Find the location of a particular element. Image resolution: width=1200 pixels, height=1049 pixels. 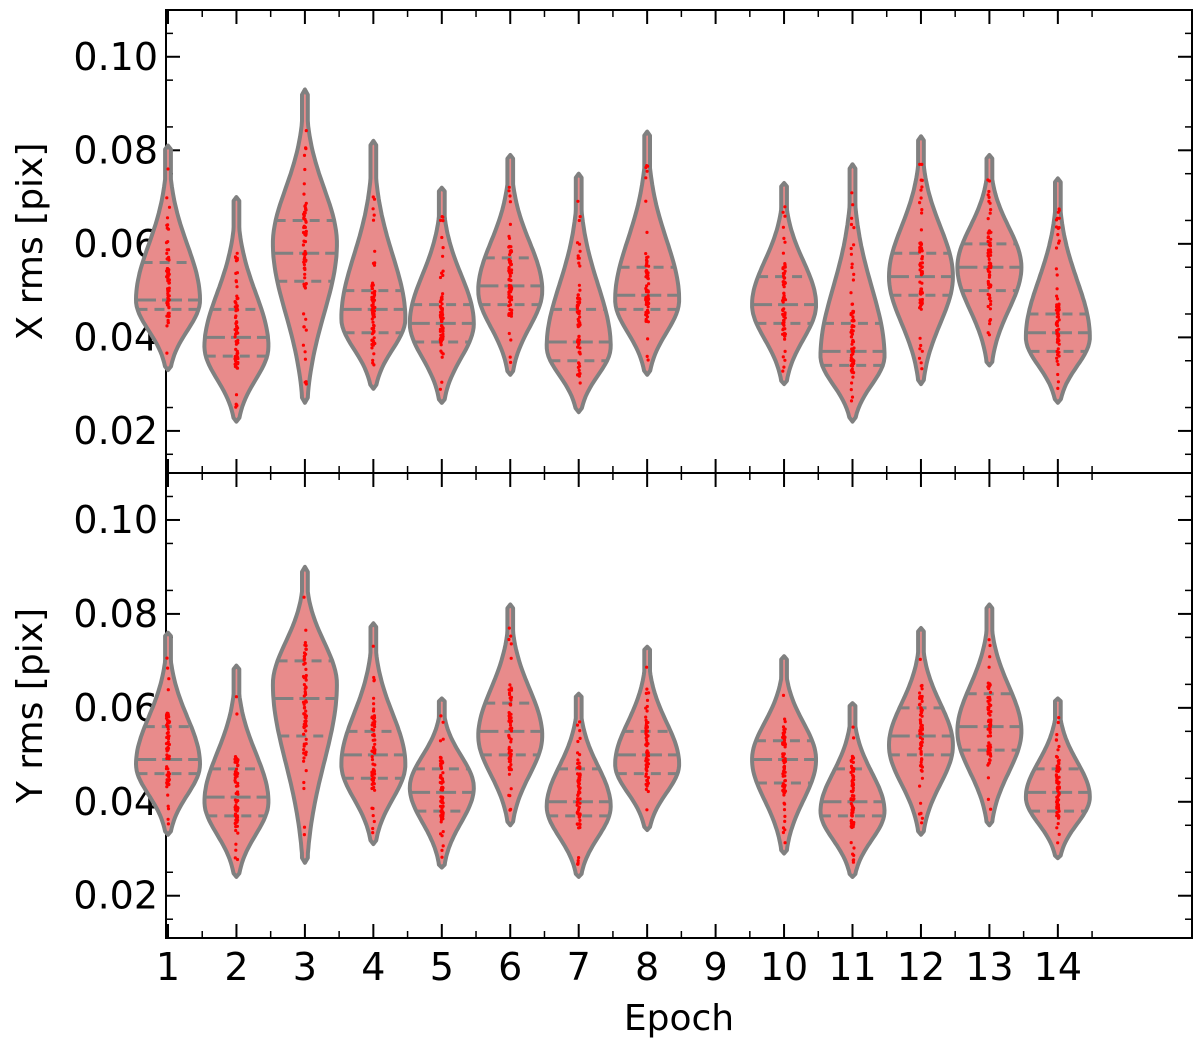

y-tick-label: 0.08 is located at coordinates (115, 614).